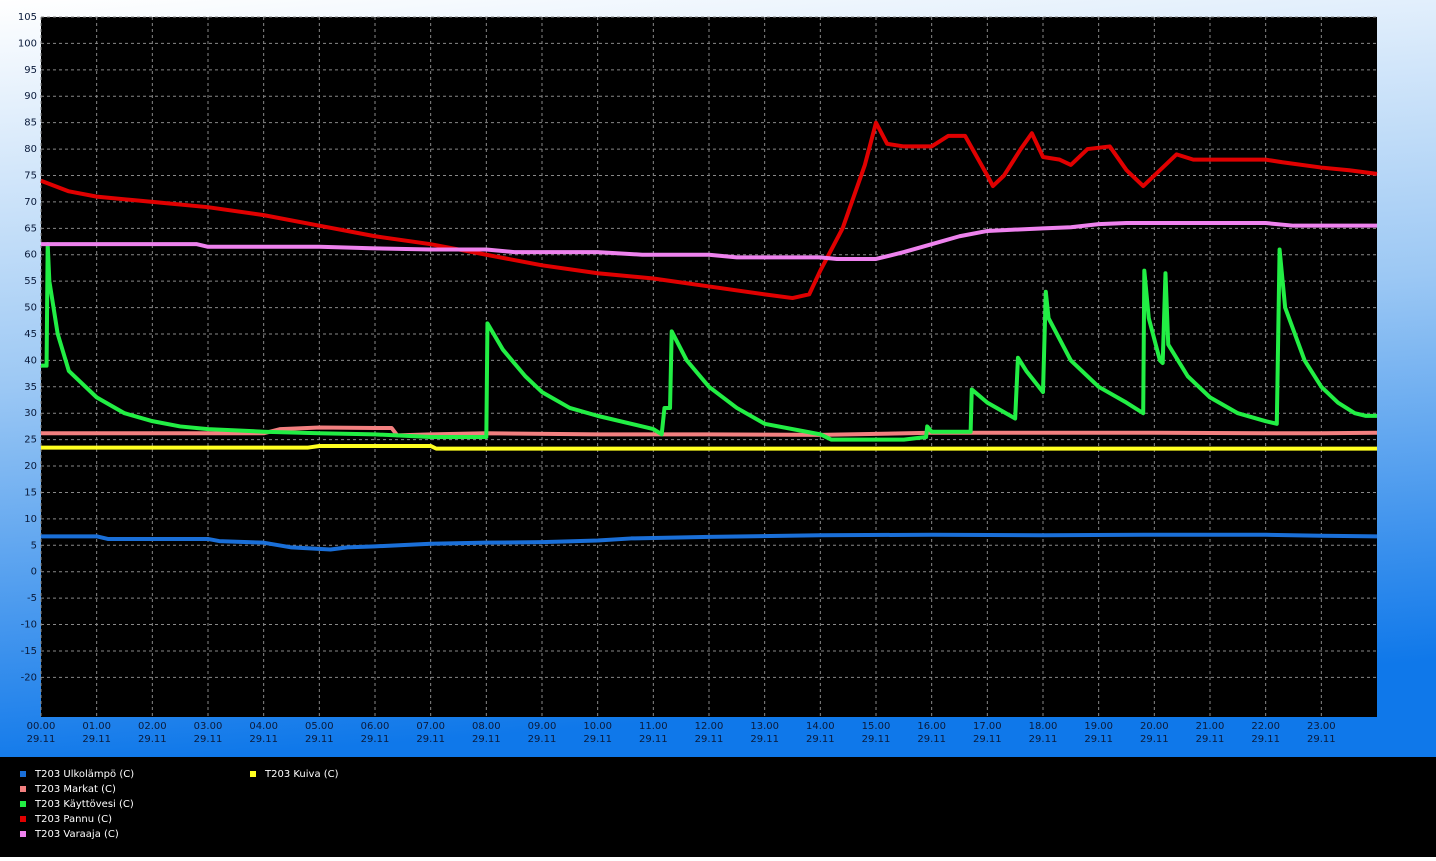 This screenshot has width=1436, height=861. What do you see at coordinates (30, 334) in the screenshot?
I see `y-tick-label: 45` at bounding box center [30, 334].